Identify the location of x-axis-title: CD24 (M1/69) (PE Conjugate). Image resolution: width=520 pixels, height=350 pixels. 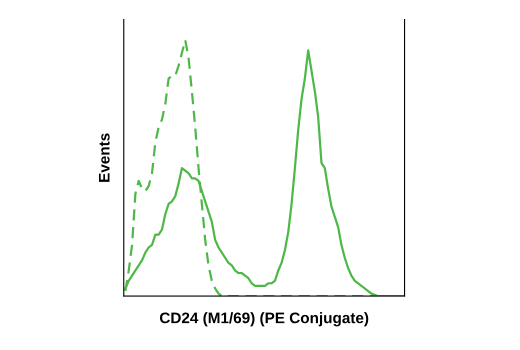
(264, 319).